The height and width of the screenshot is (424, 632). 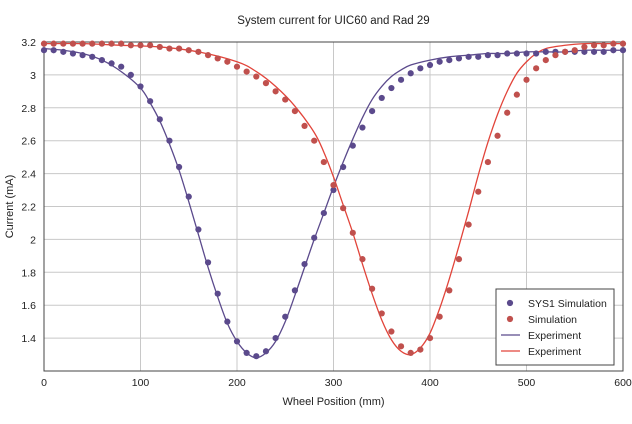 What do you see at coordinates (28, 208) in the screenshot?
I see `y-tick-label: 2.2` at bounding box center [28, 208].